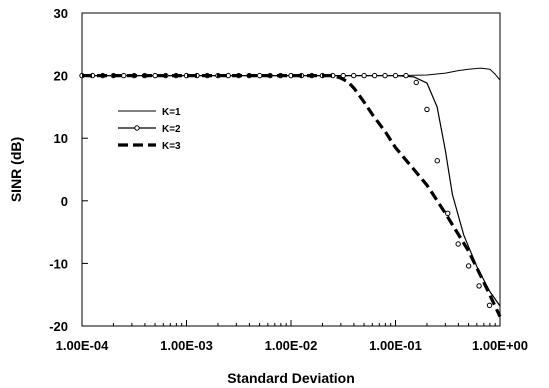 The height and width of the screenshot is (388, 549). What do you see at coordinates (58, 263) in the screenshot?
I see `y-tick-label: -10` at bounding box center [58, 263].